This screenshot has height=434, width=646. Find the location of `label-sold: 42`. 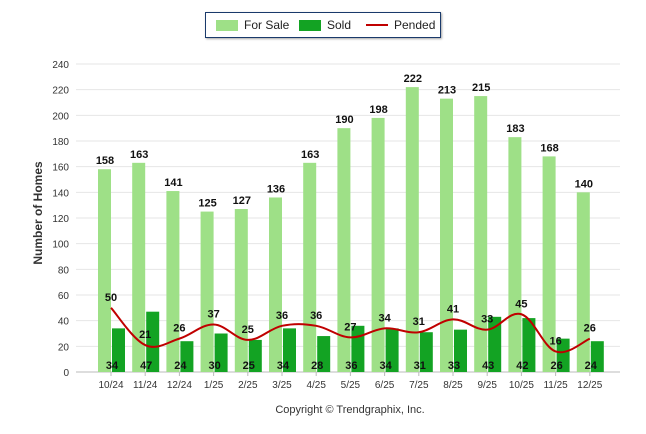

label-sold: 42 is located at coordinates (522, 366).